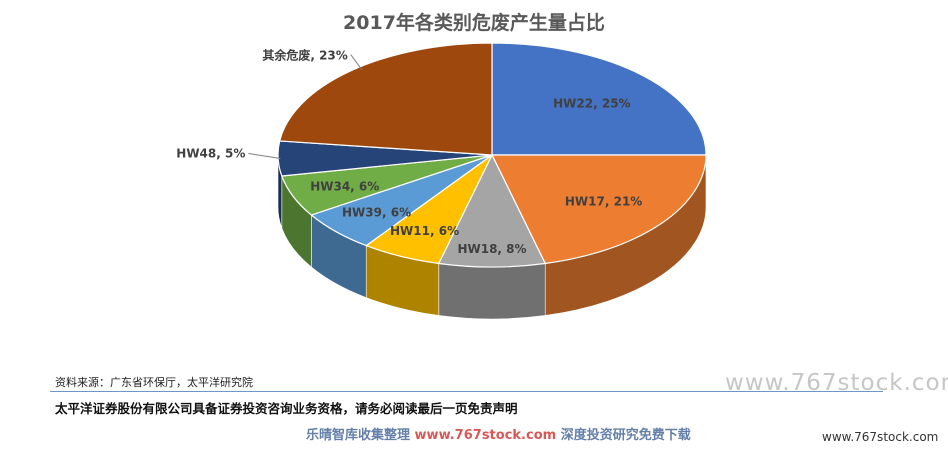 This screenshot has height=451, width=948. Describe the element at coordinates (466, 391) in the screenshot. I see `footer-divider` at that location.